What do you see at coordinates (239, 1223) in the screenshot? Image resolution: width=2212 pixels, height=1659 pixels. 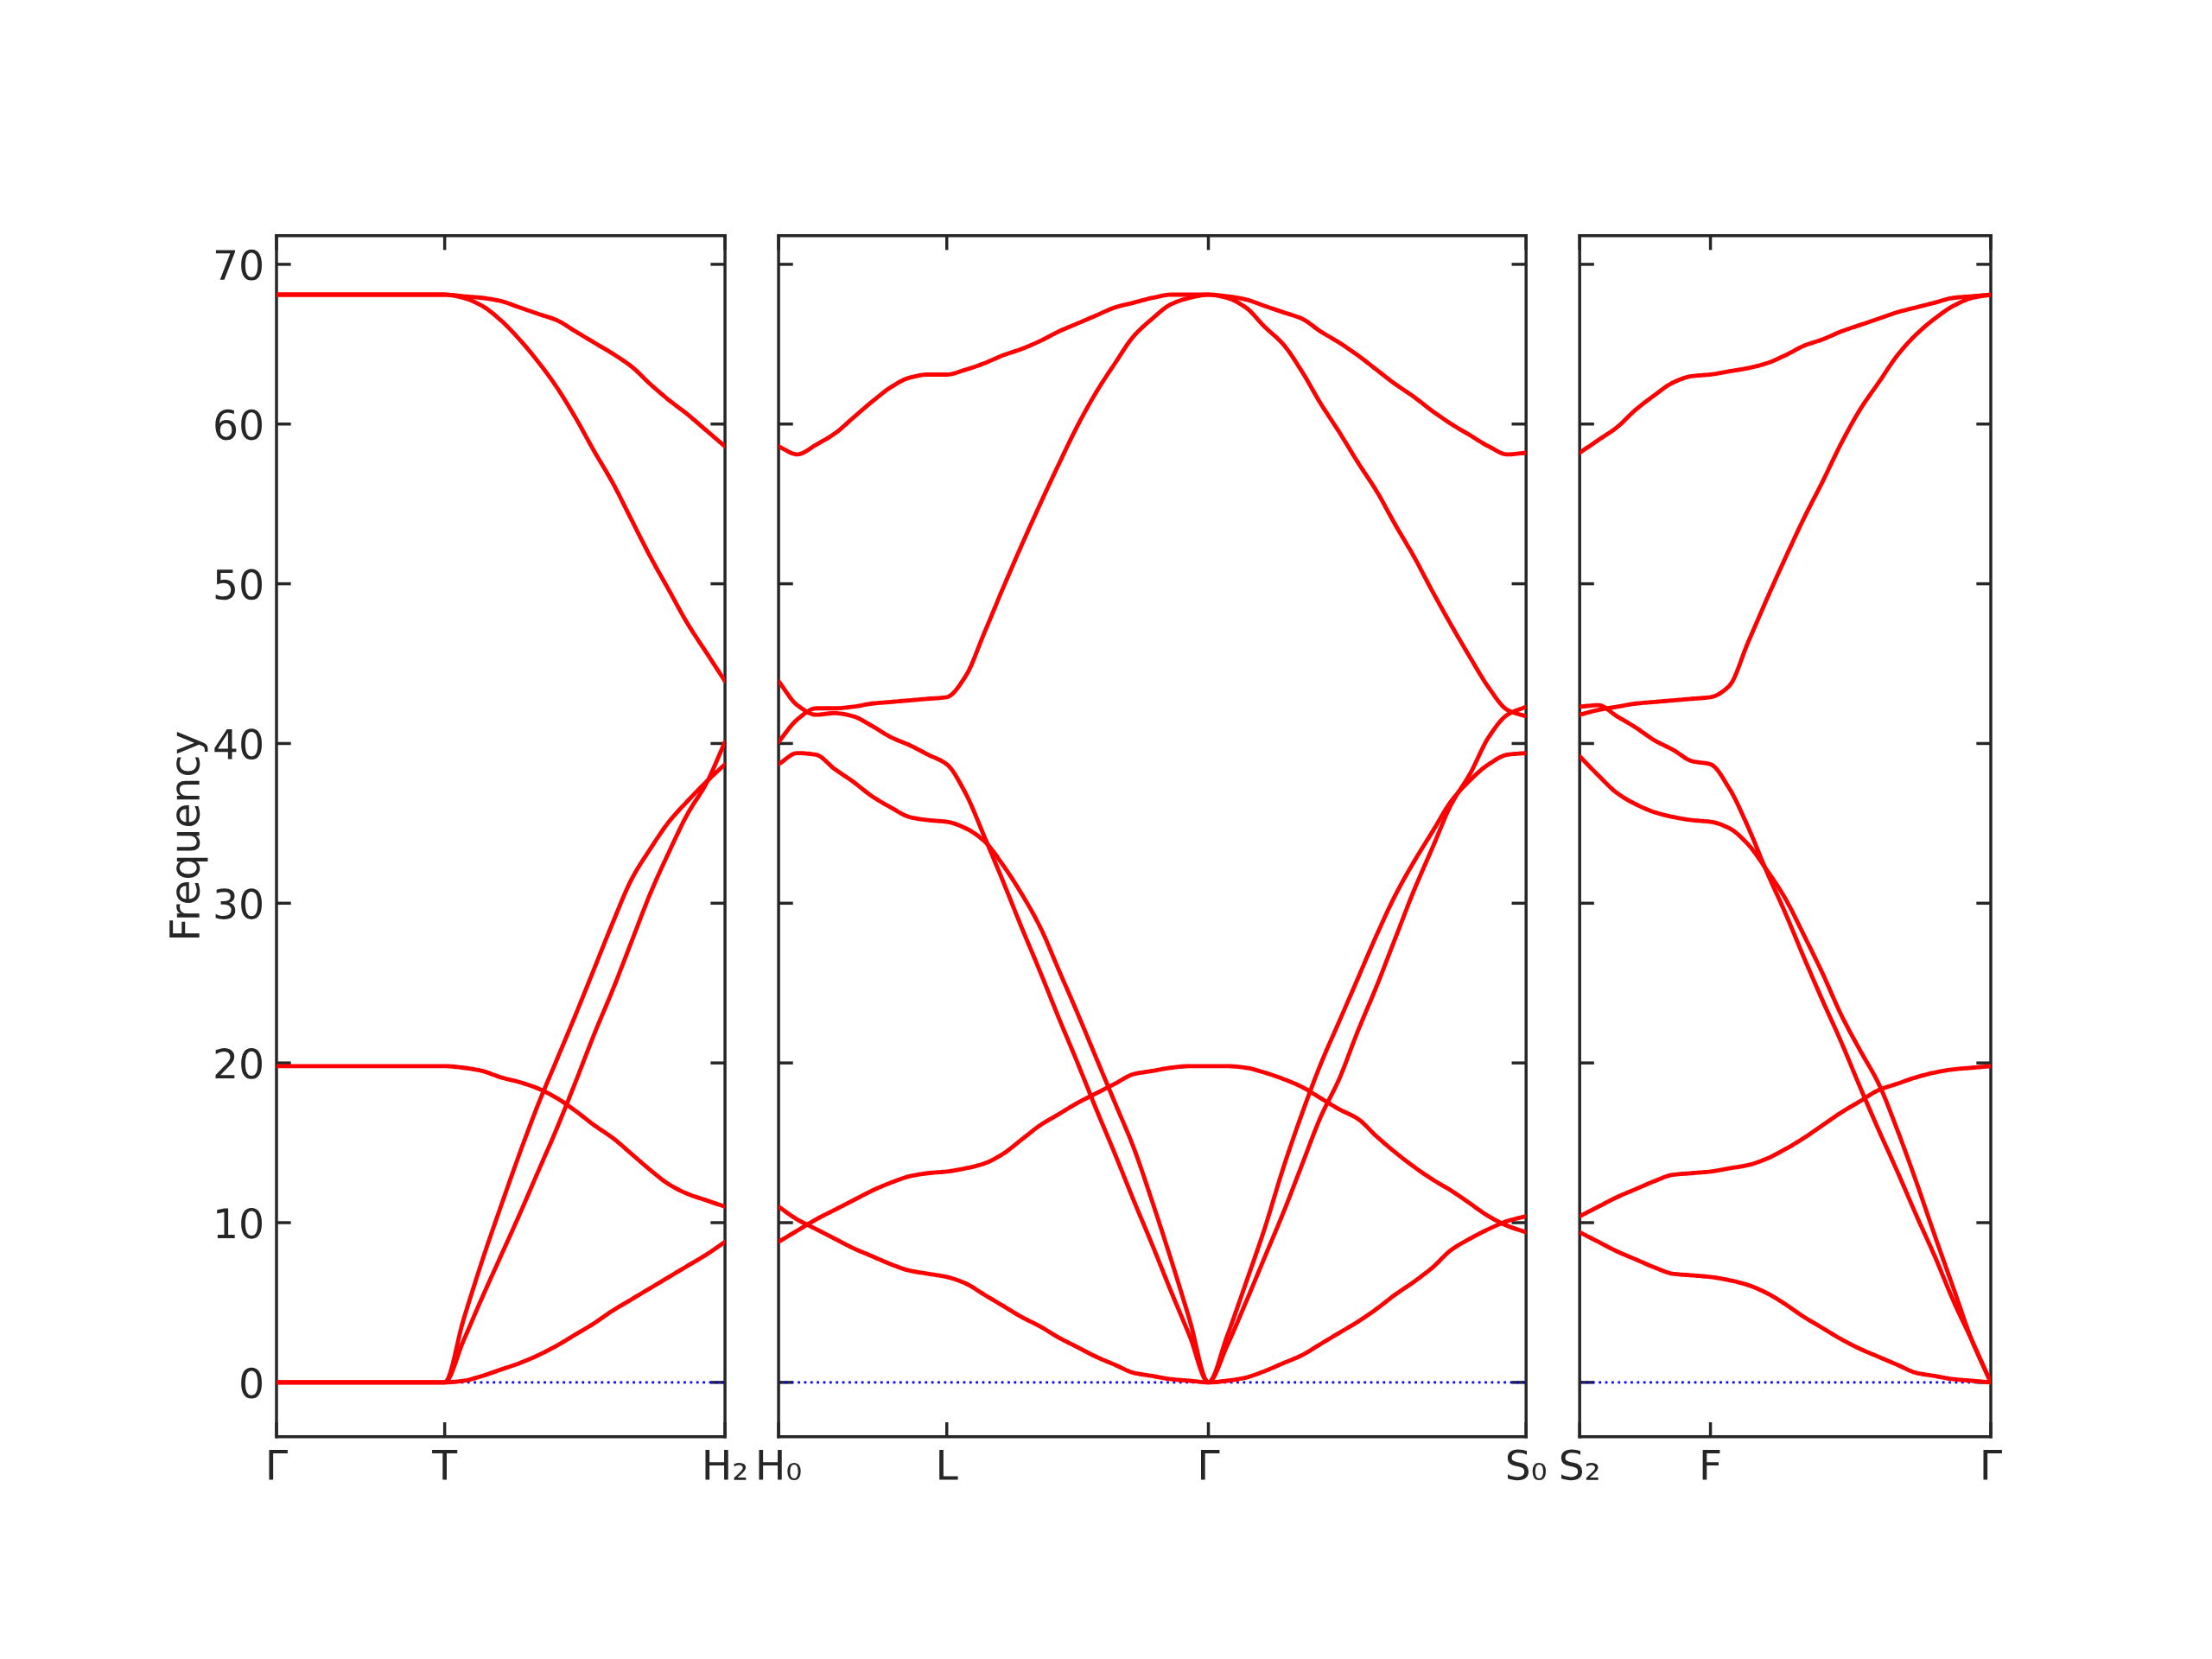 I see `y-tick-label: 10` at bounding box center [239, 1223].